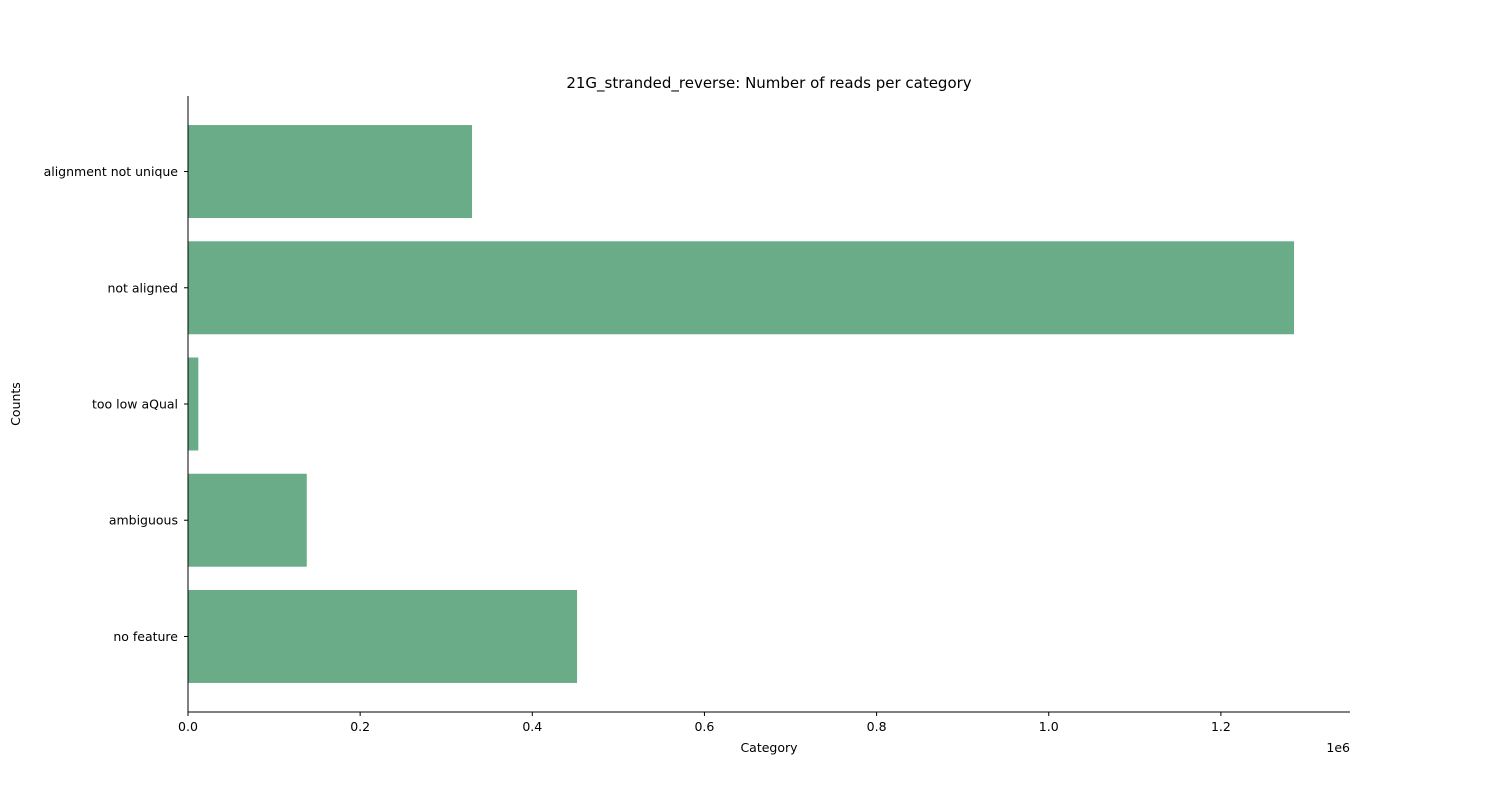 Image resolution: width=1500 pixels, height=800 pixels. I want to click on y-axis-label: Counts, so click(15, 404).